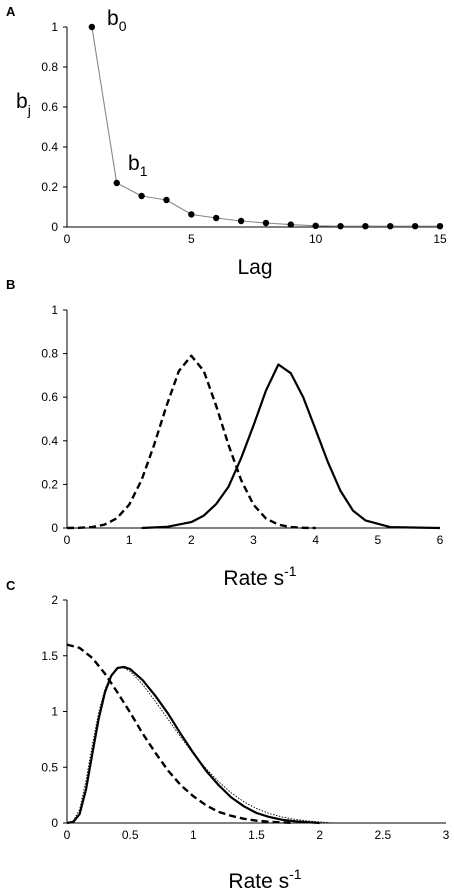 The width and height of the screenshot is (454, 894). Describe the element at coordinates (191, 239) in the screenshot. I see `panel-a-x-tick-label: 5` at that location.